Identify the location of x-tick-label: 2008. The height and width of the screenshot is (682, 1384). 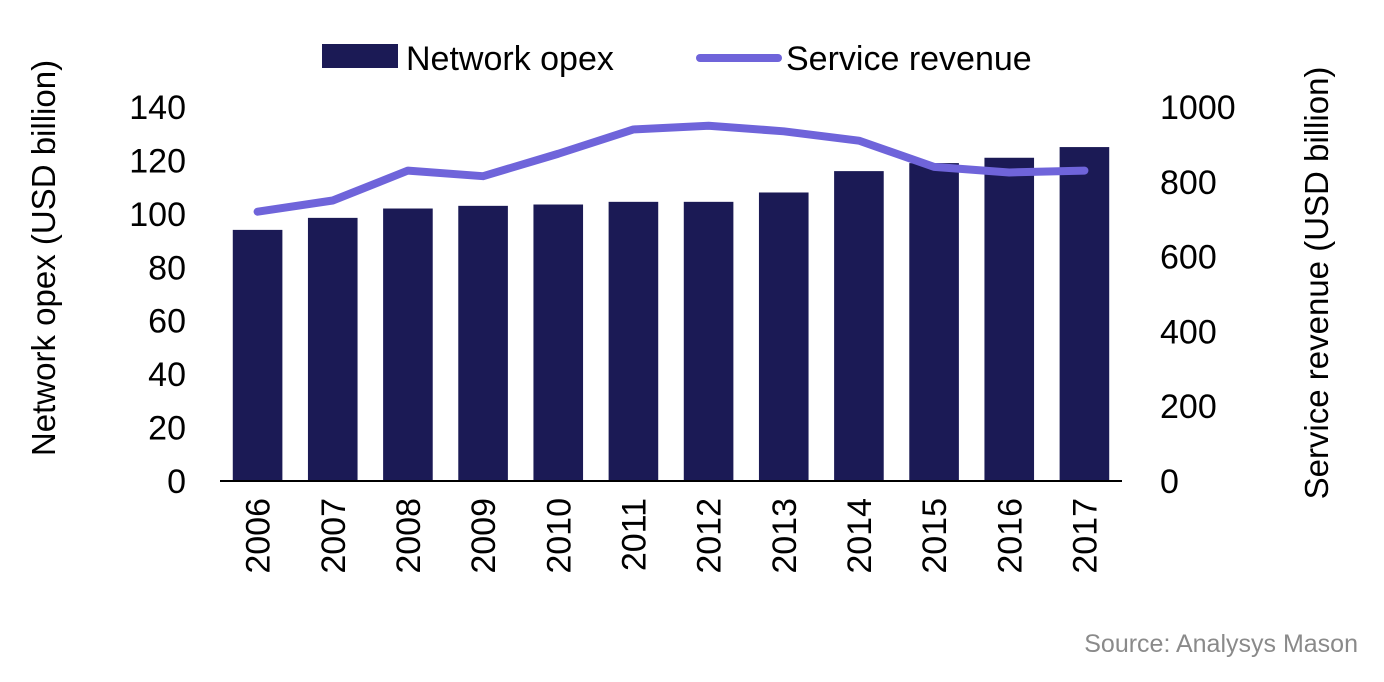
(409, 536).